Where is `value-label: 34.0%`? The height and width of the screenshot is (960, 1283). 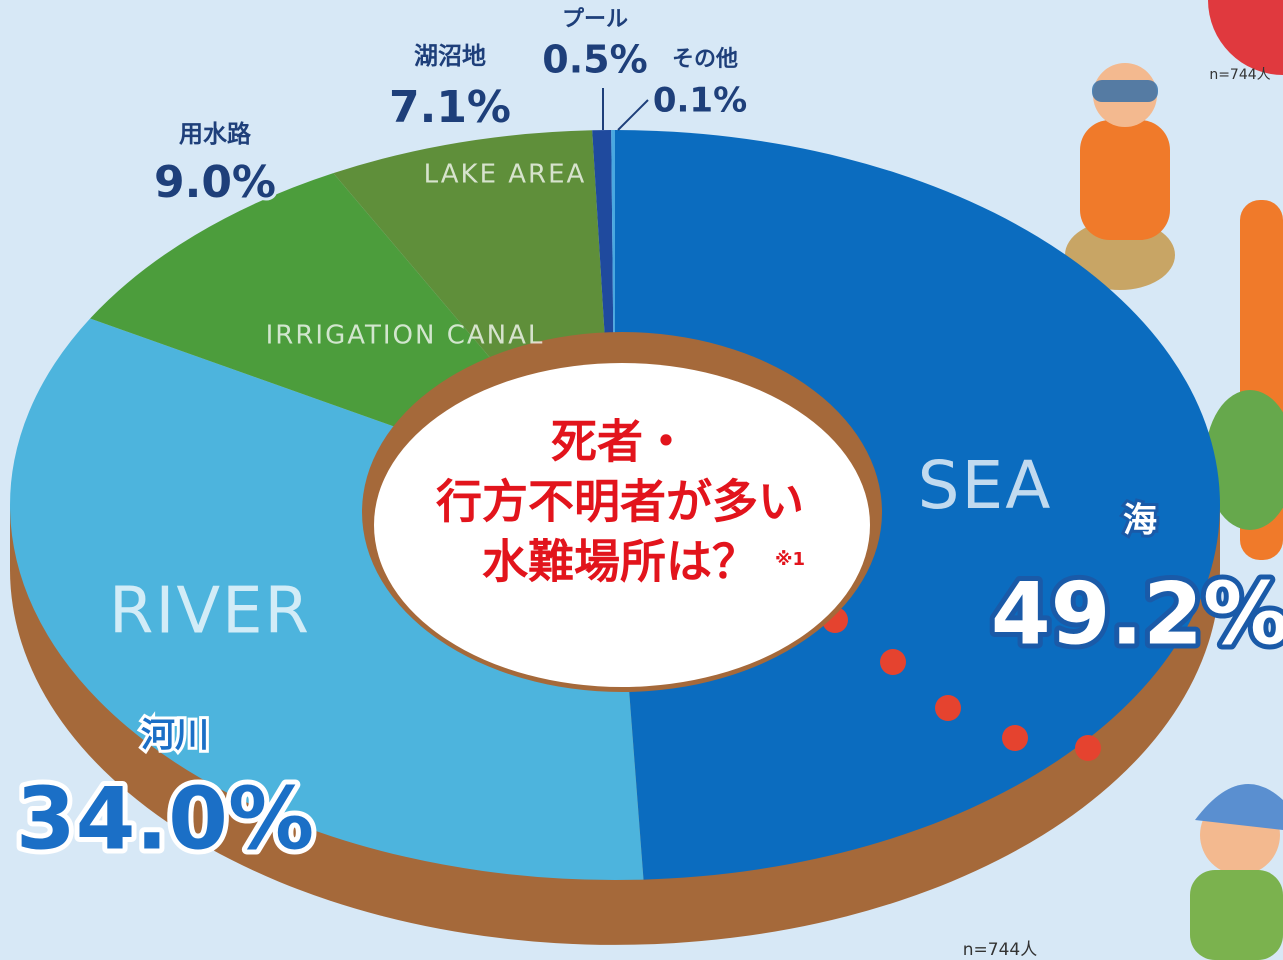 value-label: 34.0% is located at coordinates (165, 819).